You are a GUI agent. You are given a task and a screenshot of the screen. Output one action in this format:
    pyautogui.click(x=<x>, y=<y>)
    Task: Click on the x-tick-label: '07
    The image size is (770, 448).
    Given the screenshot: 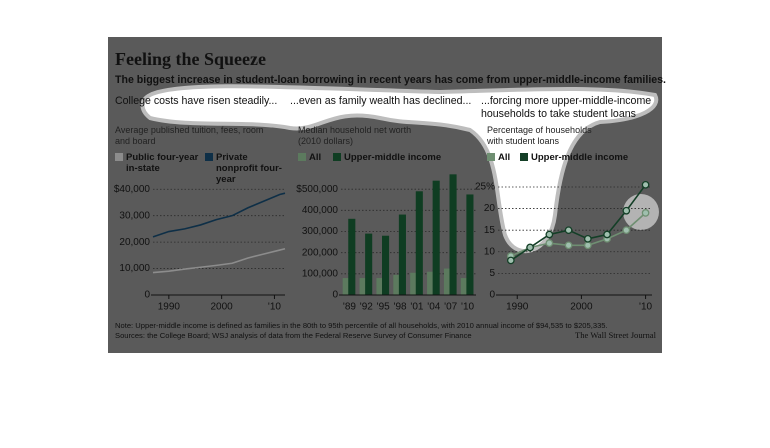 What is the action you would take?
    pyautogui.click(x=450, y=307)
    